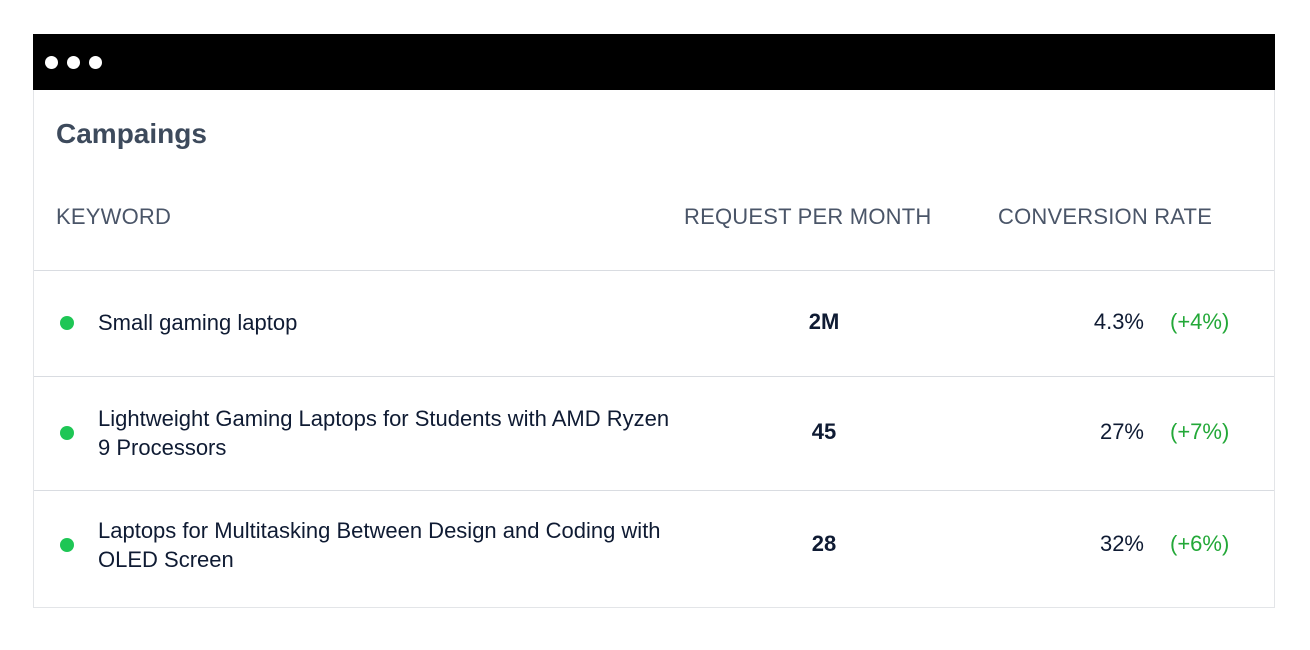  Describe the element at coordinates (808, 216) in the screenshot. I see `column-header-requests: REQUEST PER MONTH` at that location.